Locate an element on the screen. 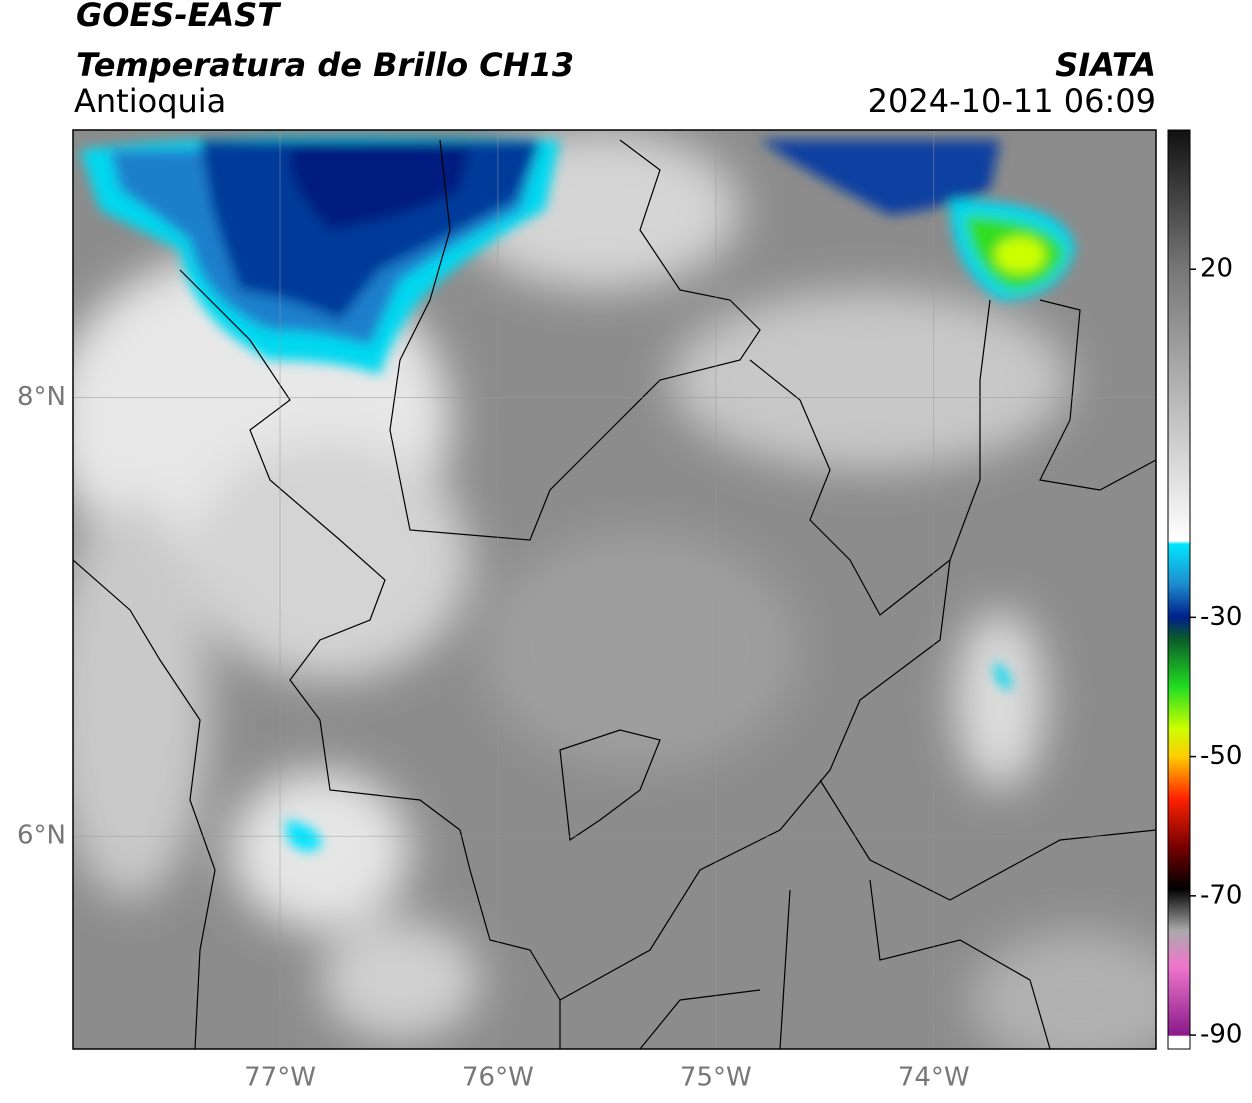 The image size is (1252, 1103). region: Antioquia is located at coordinates (150, 101).